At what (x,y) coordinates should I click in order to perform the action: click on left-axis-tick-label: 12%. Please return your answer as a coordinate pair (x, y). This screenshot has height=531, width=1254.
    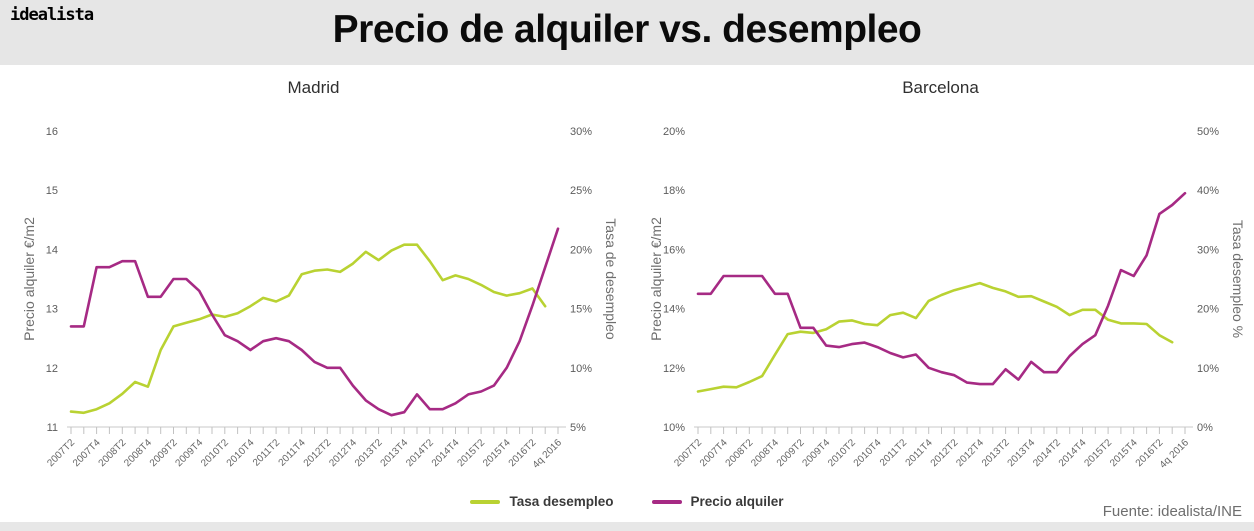
    Looking at the image, I should click on (674, 369).